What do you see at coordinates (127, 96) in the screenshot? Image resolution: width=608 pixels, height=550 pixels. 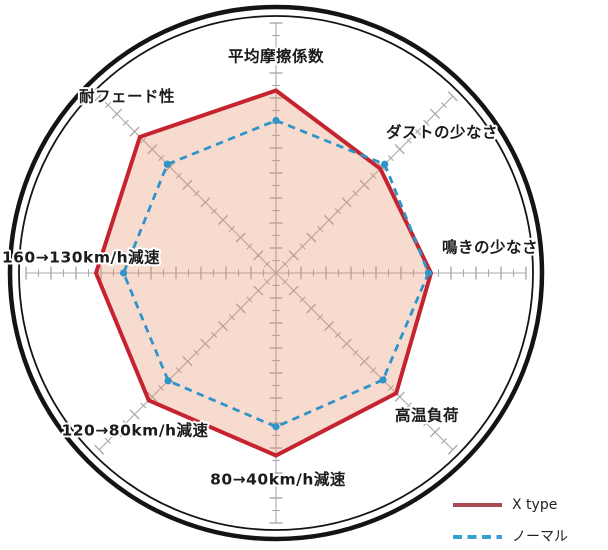 I see `axis-label: 耐フェード性` at bounding box center [127, 96].